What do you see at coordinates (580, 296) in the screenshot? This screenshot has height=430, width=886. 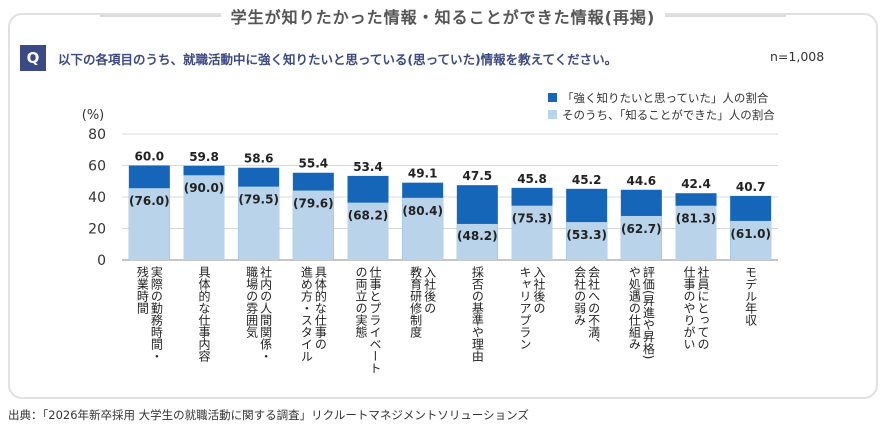 I see `category-label: 会社の弱み` at bounding box center [580, 296].